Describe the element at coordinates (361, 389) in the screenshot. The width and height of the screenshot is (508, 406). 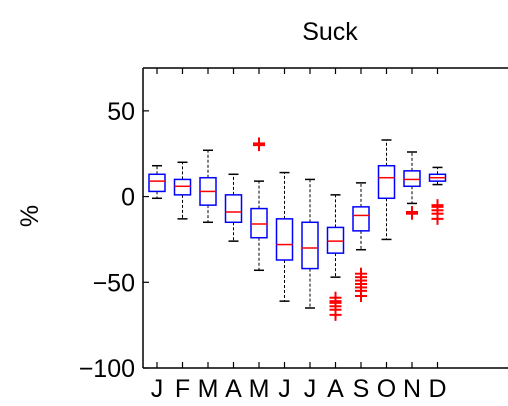
I see `x-tick-label: S` at that location.